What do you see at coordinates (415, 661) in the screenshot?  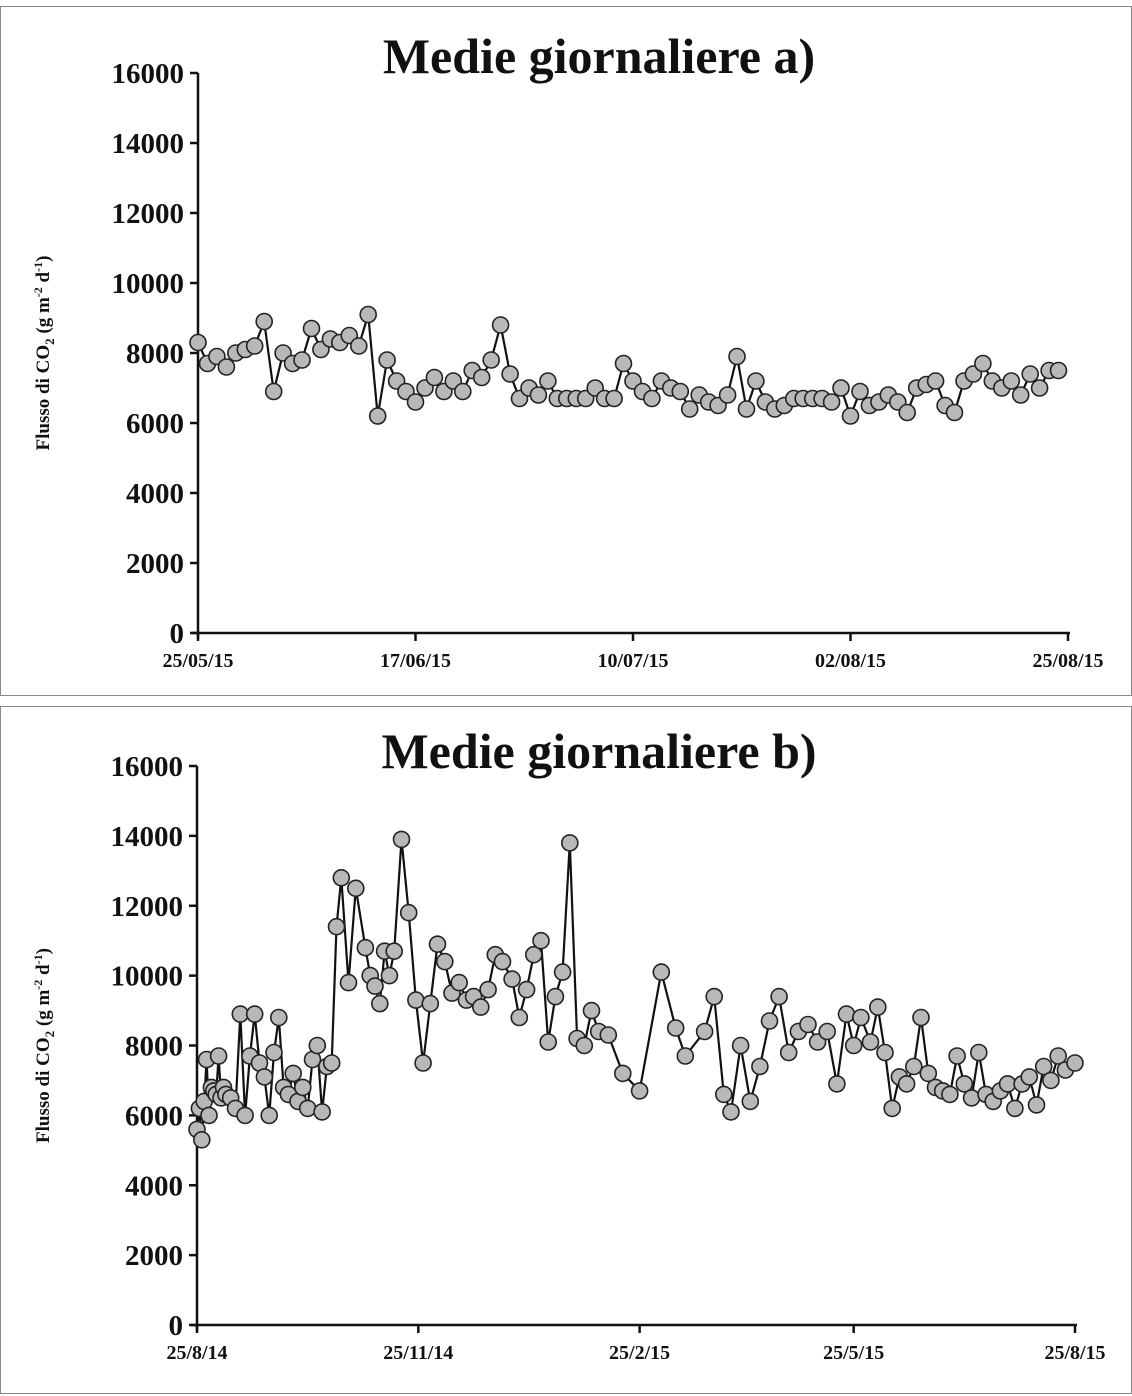 I see `x-tick-label: 17/06/15` at bounding box center [415, 661].